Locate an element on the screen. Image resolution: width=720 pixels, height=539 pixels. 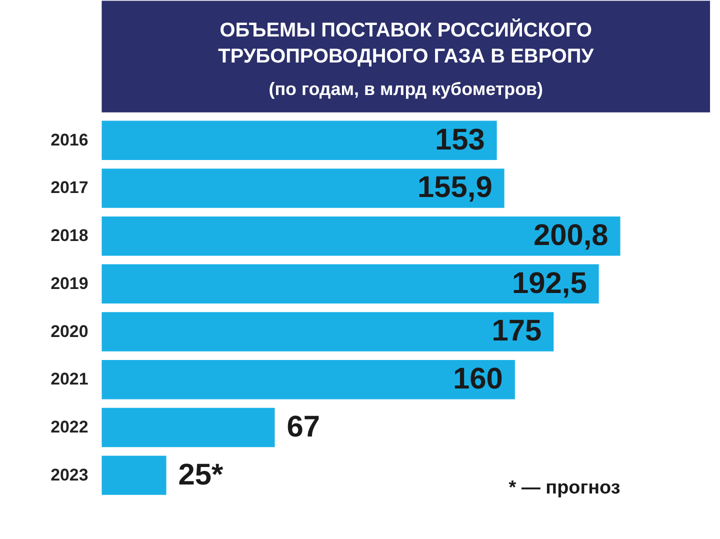
data-label: 67 is located at coordinates (303, 427).